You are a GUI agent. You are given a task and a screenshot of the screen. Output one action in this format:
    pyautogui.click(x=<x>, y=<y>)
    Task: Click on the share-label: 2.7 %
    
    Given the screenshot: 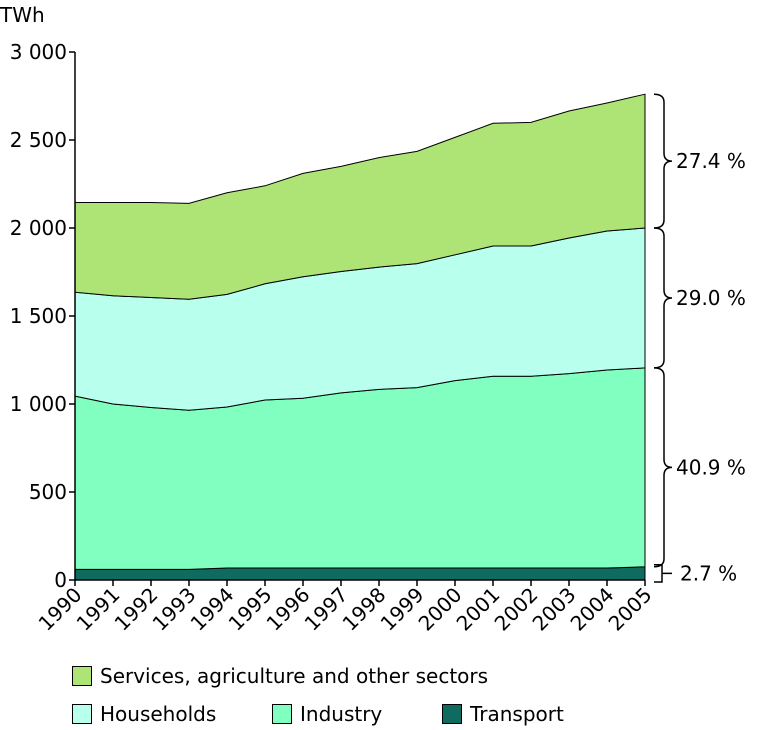 What is the action you would take?
    pyautogui.click(x=708, y=573)
    